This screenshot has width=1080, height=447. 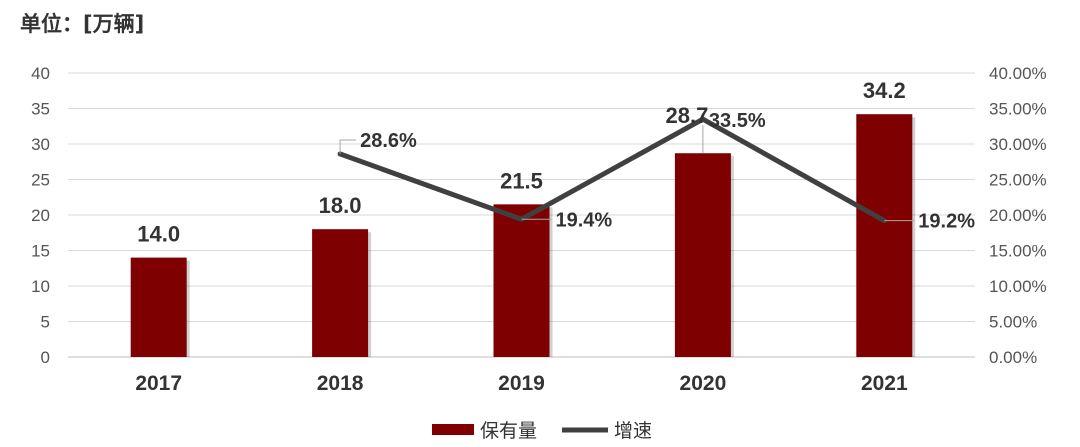 What do you see at coordinates (633, 431) in the screenshot?
I see `legend-label-line: 增速` at bounding box center [633, 431].